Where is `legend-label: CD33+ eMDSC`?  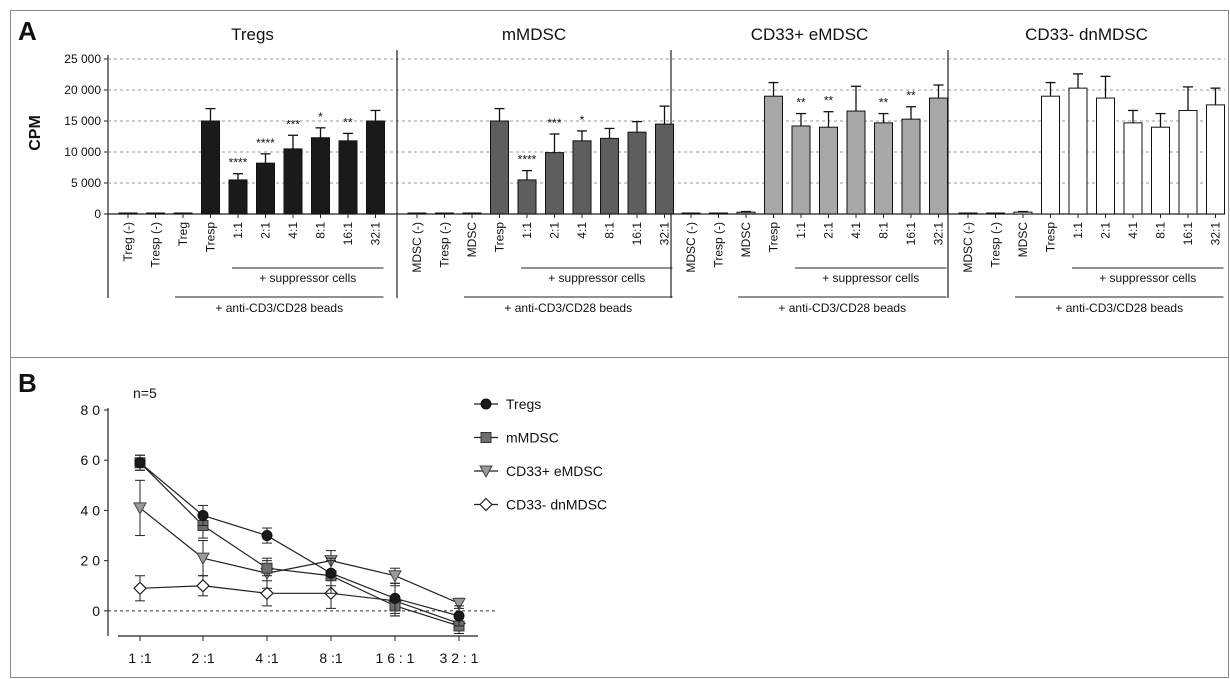 legend-label: CD33+ eMDSC is located at coordinates (554, 471).